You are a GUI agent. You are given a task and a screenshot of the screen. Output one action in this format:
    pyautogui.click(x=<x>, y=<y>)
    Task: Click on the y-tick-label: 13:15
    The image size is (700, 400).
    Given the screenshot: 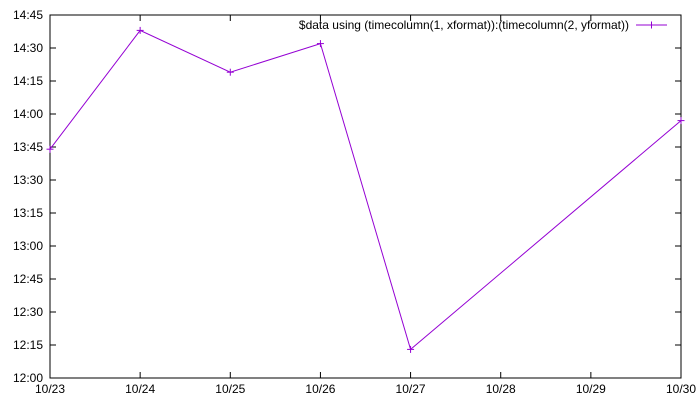 What is the action you would take?
    pyautogui.click(x=28, y=213)
    